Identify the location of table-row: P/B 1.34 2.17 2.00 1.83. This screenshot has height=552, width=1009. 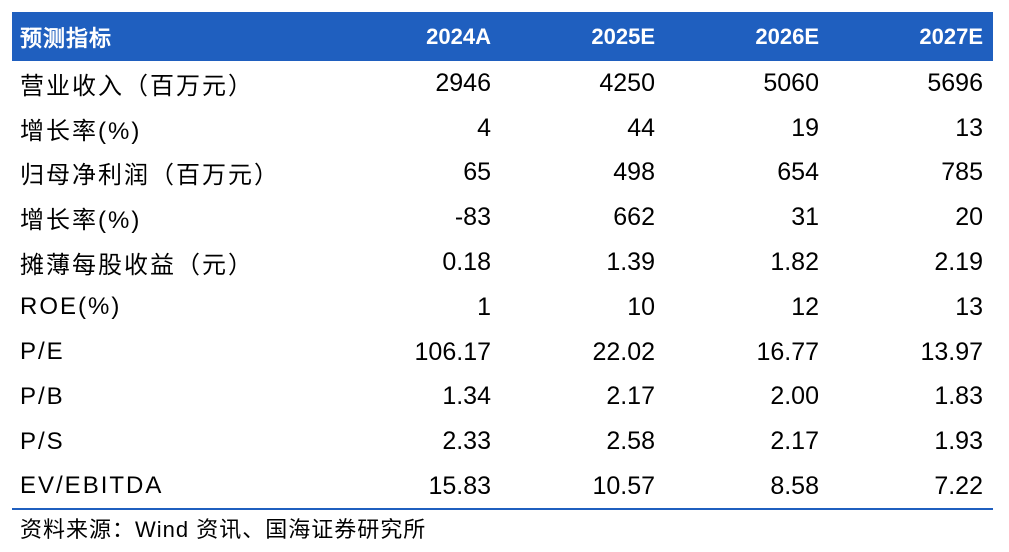
(502, 397).